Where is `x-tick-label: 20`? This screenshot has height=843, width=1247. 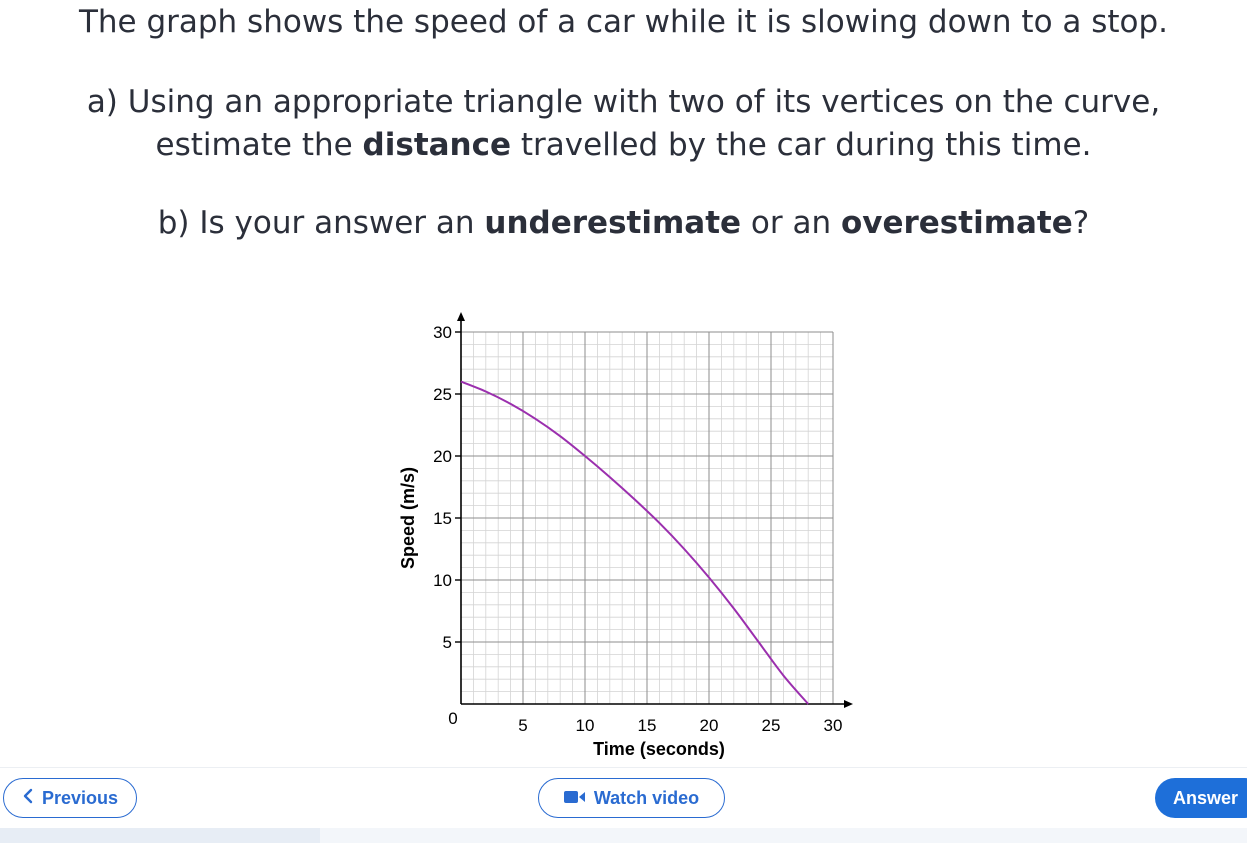 x-tick-label: 20 is located at coordinates (709, 725).